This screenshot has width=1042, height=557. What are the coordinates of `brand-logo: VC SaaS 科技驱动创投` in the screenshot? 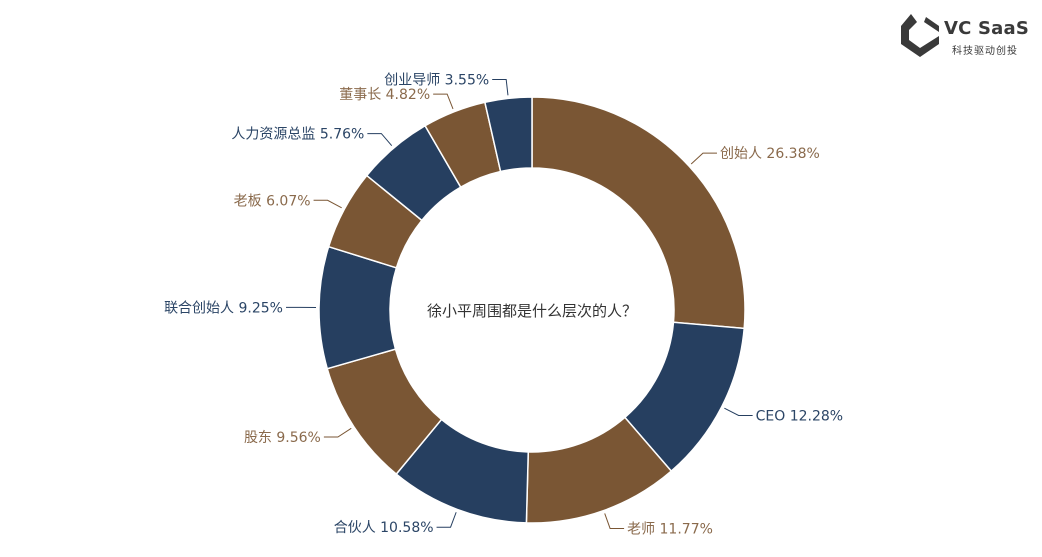 It's located at (968, 35).